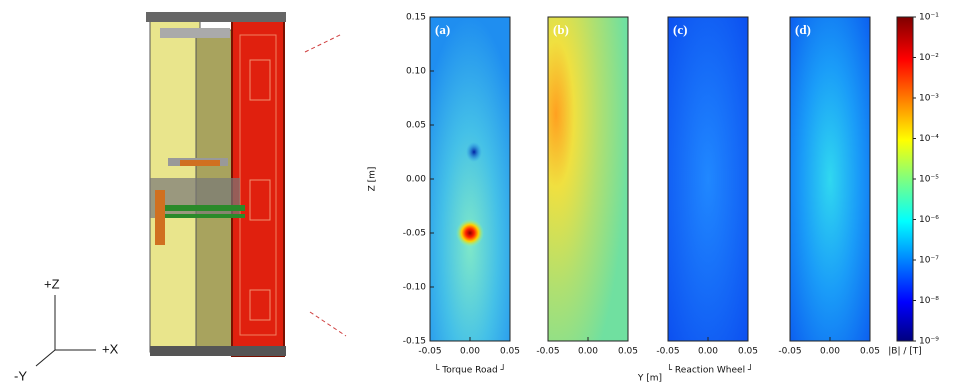 This screenshot has height=386, width=960. I want to click on panel-label: (b), so click(561, 29).